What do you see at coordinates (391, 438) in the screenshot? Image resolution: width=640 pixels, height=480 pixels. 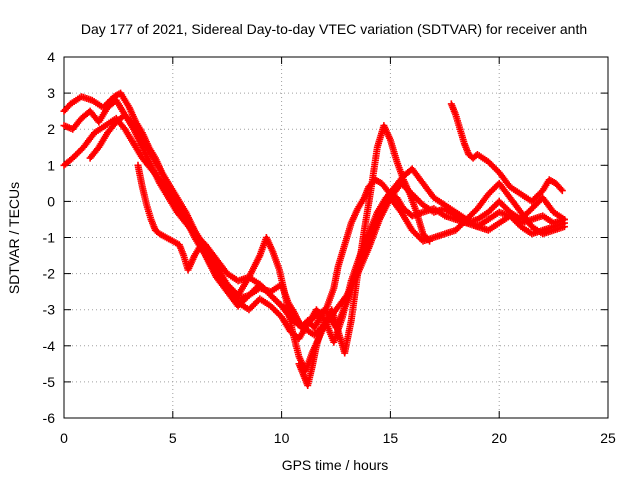 I see `x-tick-label: 15` at bounding box center [391, 438].